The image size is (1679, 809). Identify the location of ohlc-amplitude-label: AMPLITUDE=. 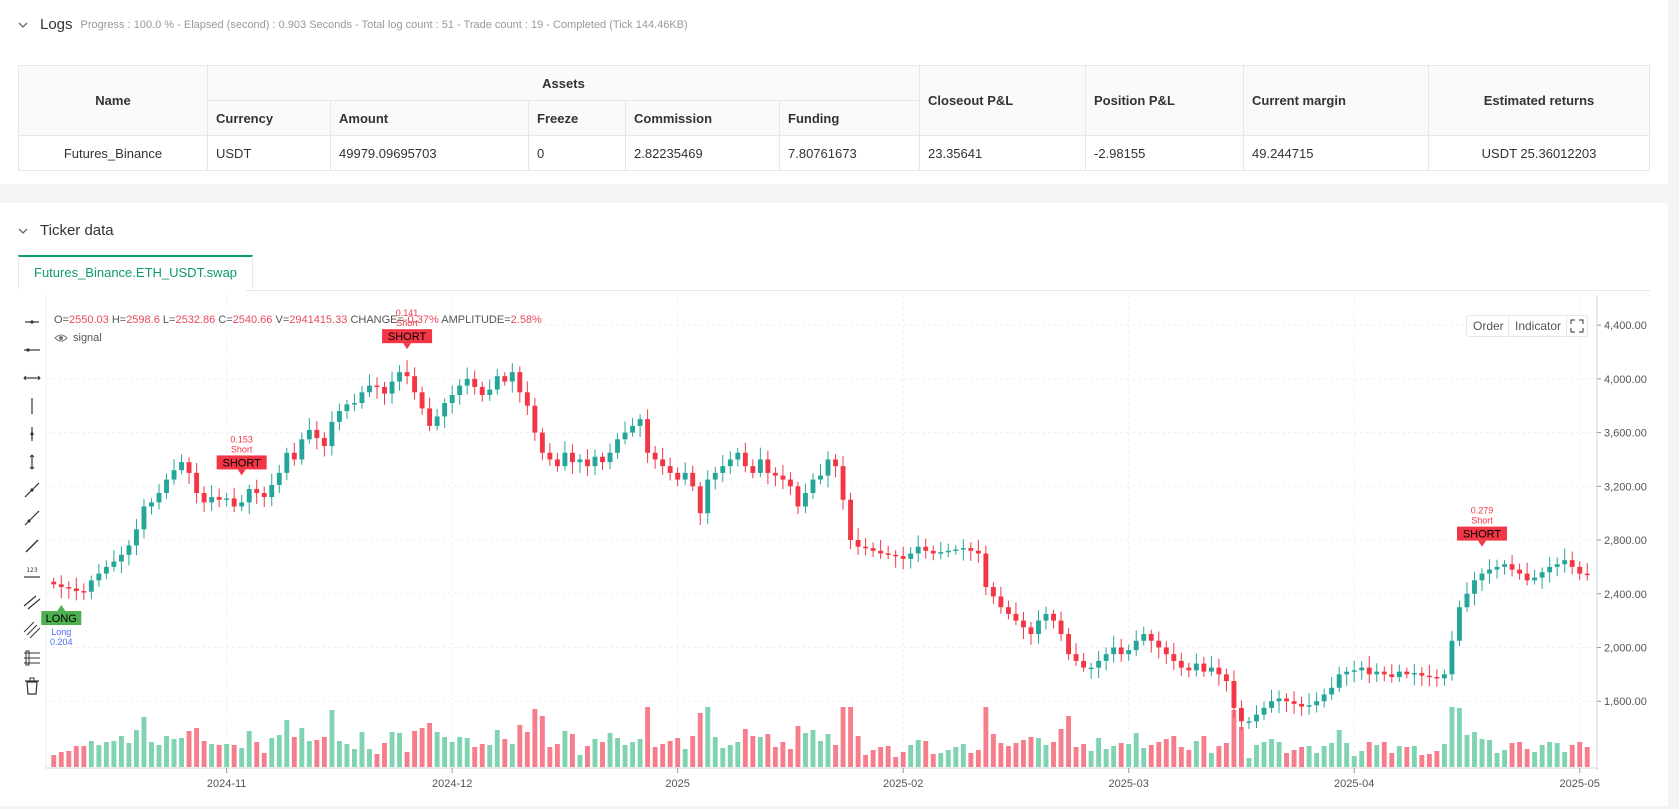
(476, 320).